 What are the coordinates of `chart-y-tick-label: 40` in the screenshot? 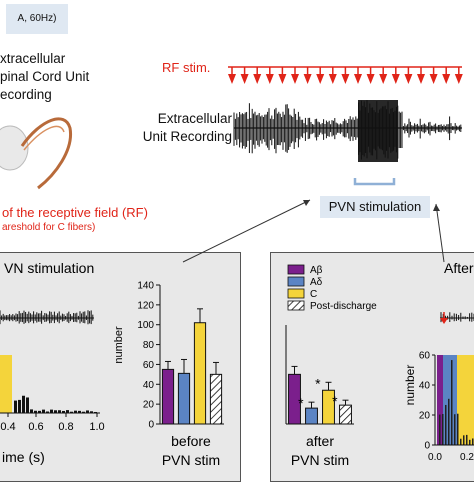 It's located at (149, 385).